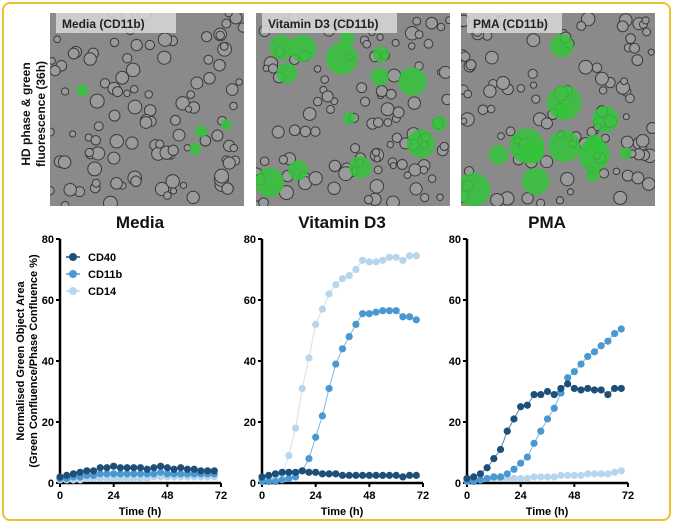 This screenshot has height=523, width=673. What do you see at coordinates (547, 222) in the screenshot?
I see `chart-title: PMA` at bounding box center [547, 222].